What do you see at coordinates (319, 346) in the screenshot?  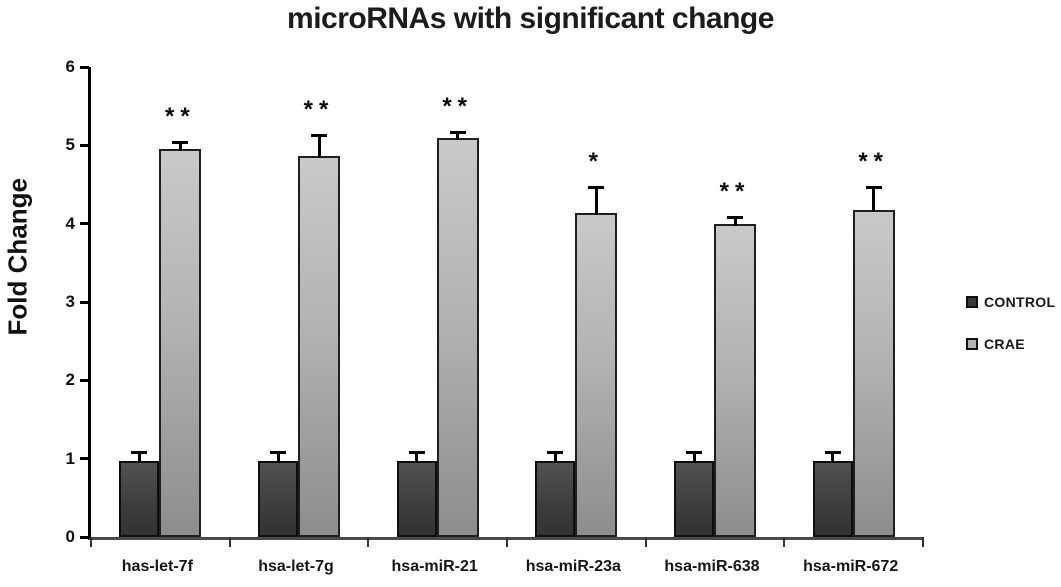 I see `bar-crae-hsa-let-7g` at bounding box center [319, 346].